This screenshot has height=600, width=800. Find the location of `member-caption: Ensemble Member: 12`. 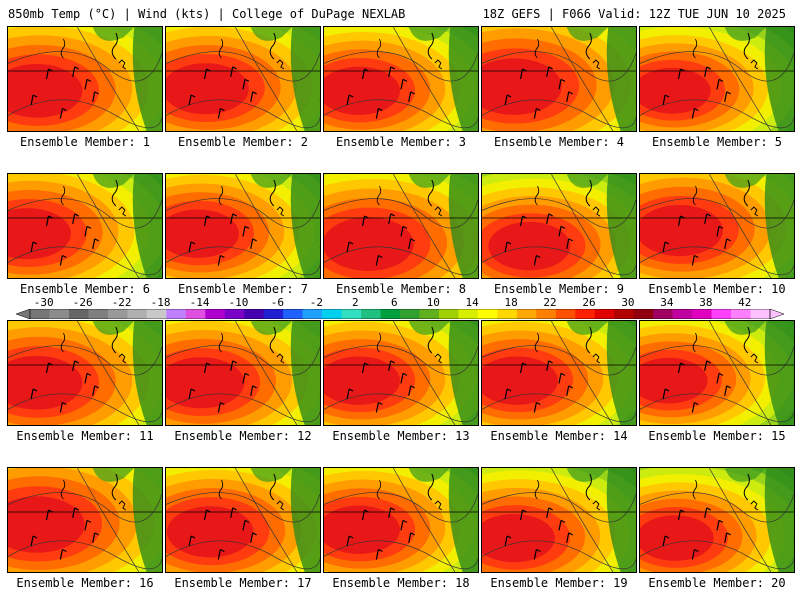

member-caption: Ensemble Member: 12 is located at coordinates (243, 436).